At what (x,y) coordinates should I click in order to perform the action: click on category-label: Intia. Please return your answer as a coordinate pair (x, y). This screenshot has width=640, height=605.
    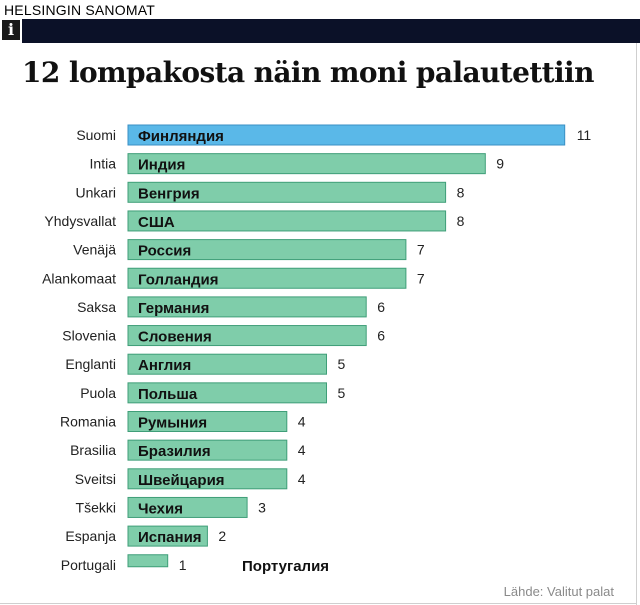
    Looking at the image, I should click on (103, 164).